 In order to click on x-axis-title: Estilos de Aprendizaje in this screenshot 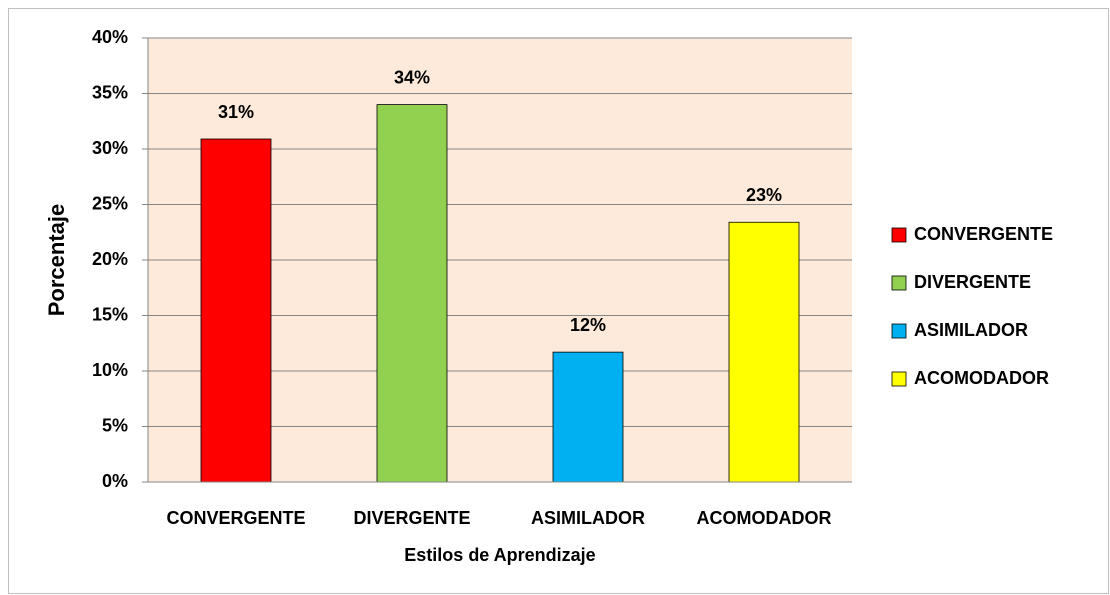, I will do `click(499, 555)`.